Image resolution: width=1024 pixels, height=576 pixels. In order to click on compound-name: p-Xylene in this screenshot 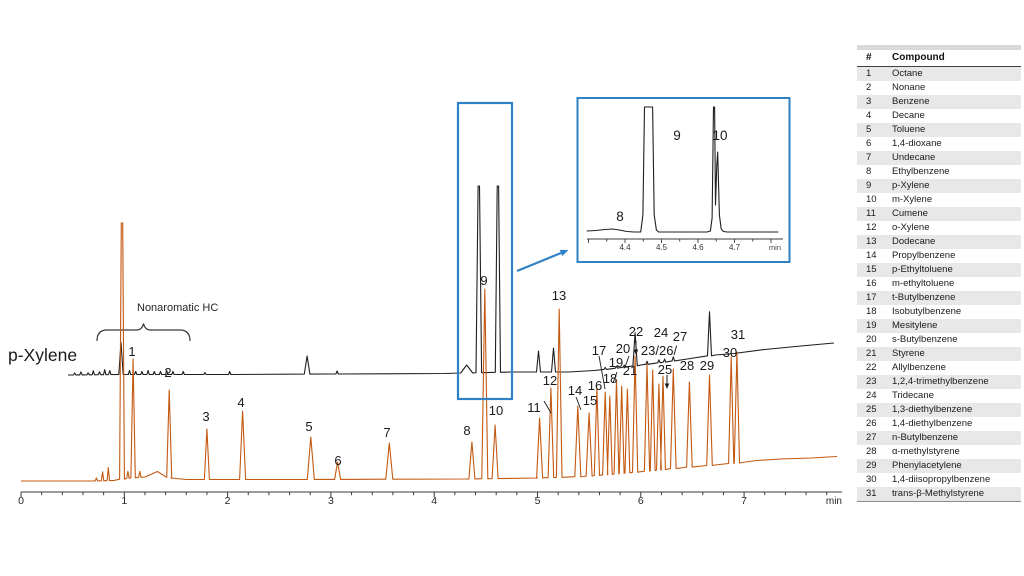, I will do `click(911, 185)`.